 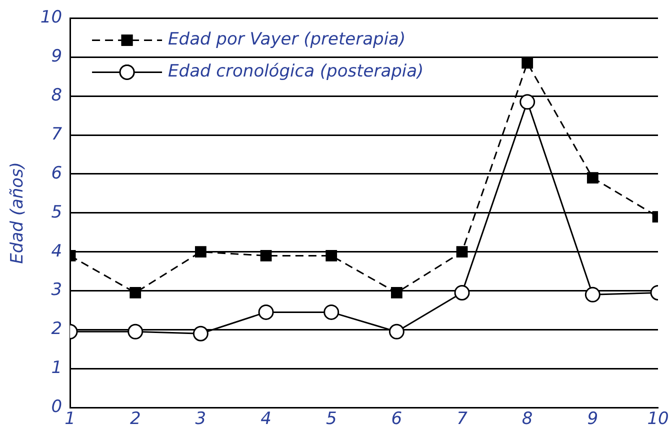 I want to click on y-tick-label: 3, so click(x=56, y=290).